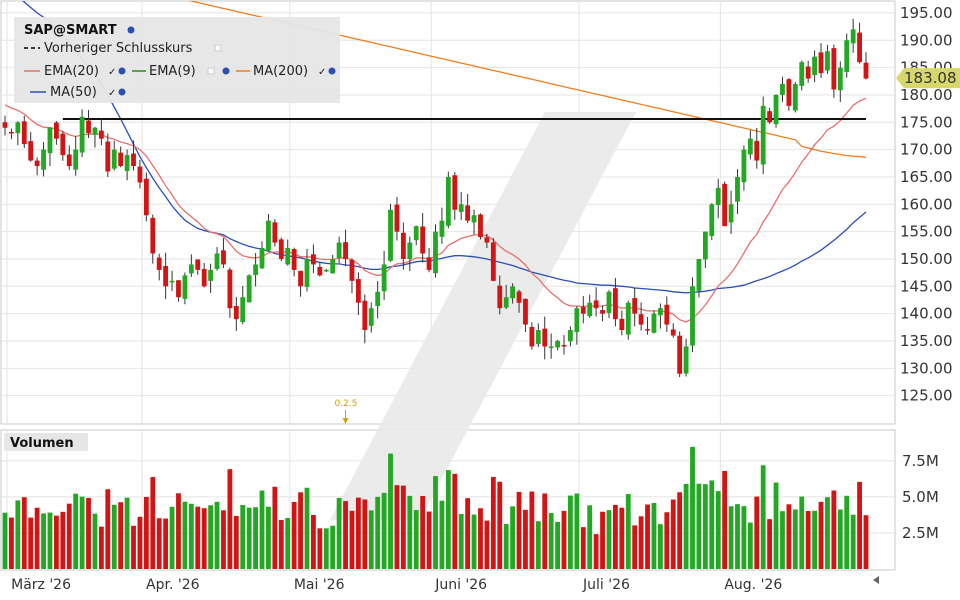 This screenshot has width=960, height=600. I want to click on volume-axis: 2.5M 5.0M 7.5M, so click(920, 497).